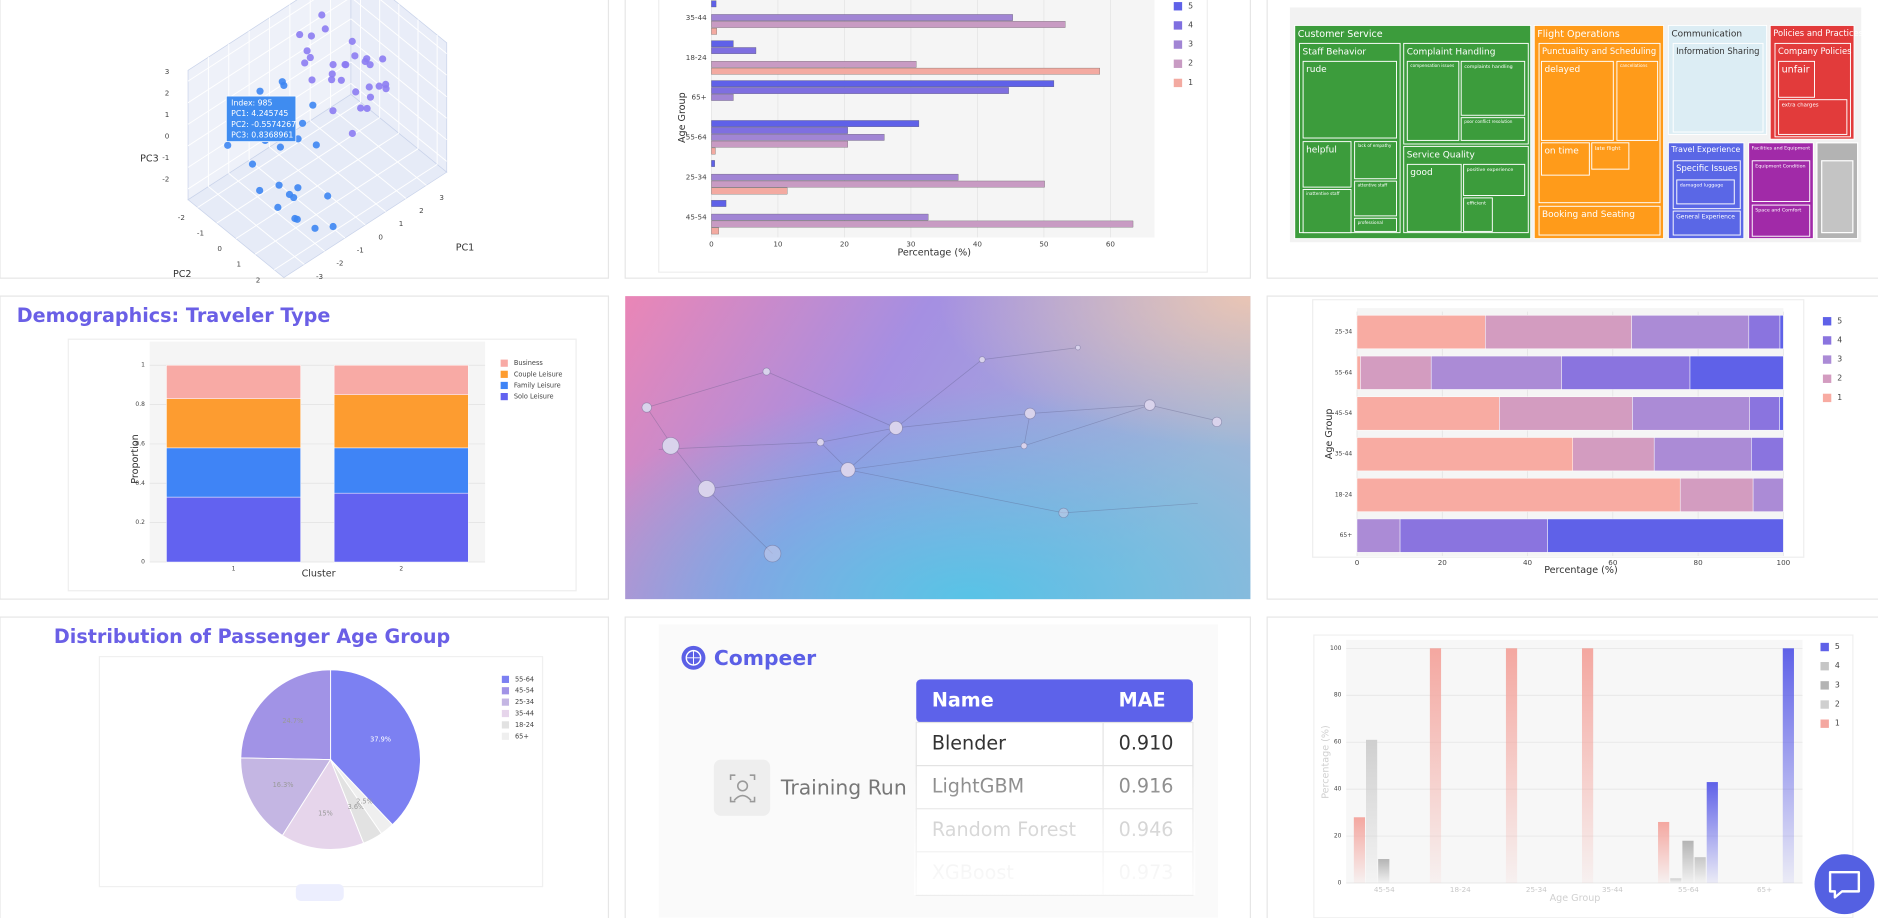 This screenshot has width=1878, height=918. Describe the element at coordinates (1796, 70) in the screenshot. I see `treemap-label: unfair` at that location.